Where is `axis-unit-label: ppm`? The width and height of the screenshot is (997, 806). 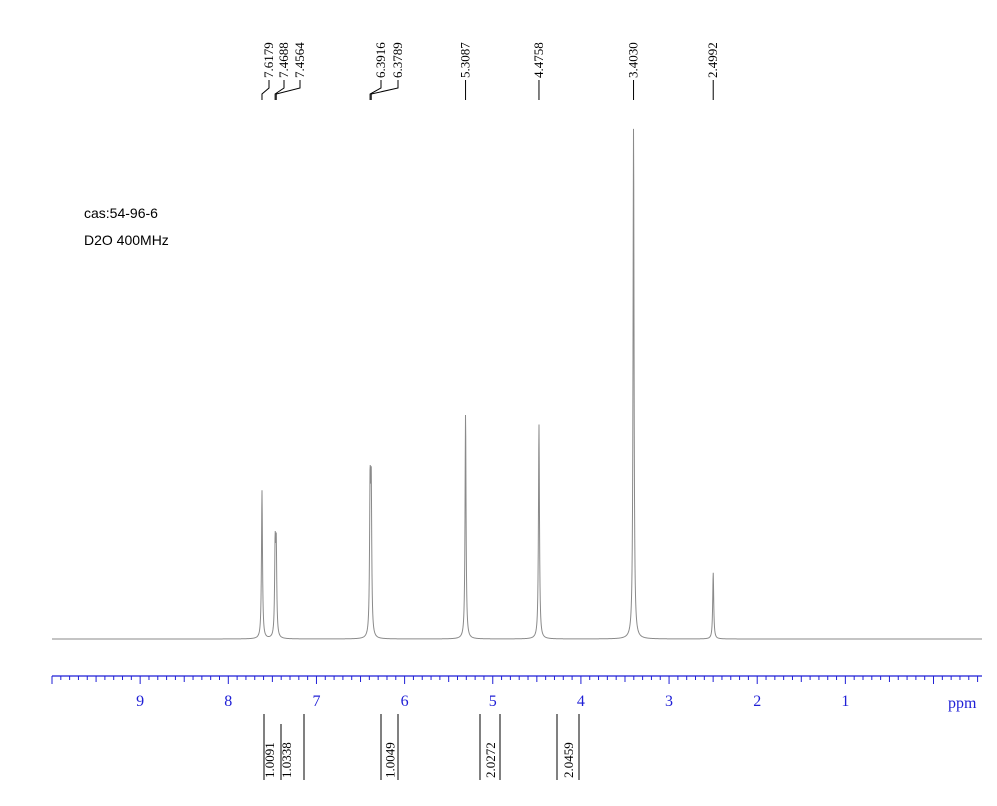 axis-unit-label: ppm is located at coordinates (962, 703).